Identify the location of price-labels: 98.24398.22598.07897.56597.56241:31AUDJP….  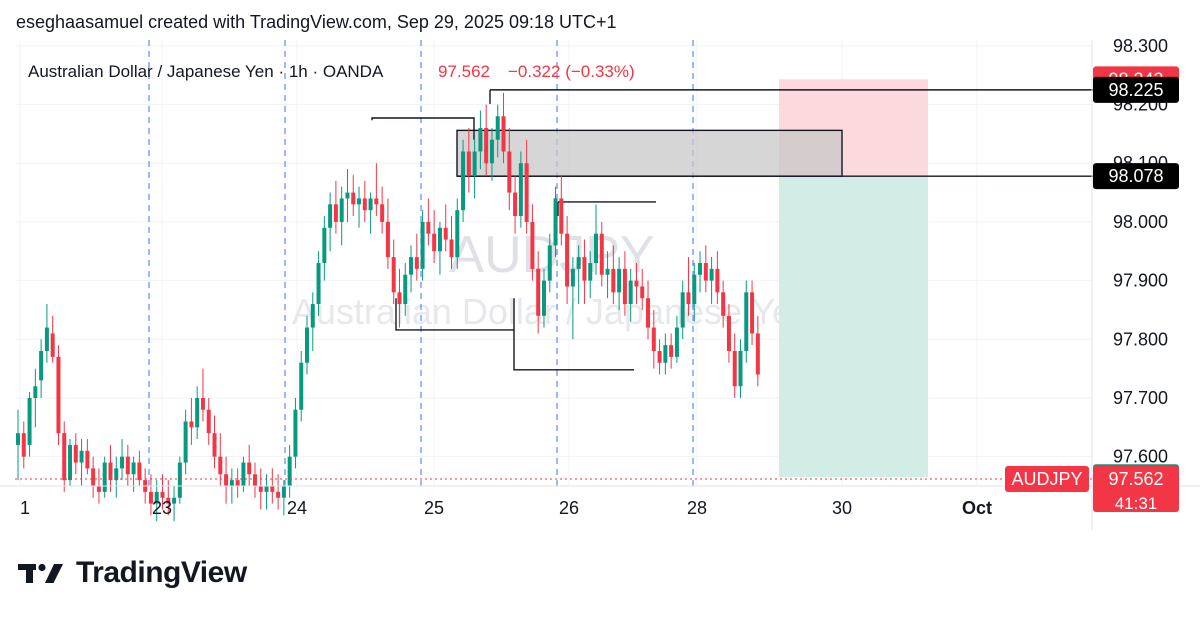
(1092, 289).